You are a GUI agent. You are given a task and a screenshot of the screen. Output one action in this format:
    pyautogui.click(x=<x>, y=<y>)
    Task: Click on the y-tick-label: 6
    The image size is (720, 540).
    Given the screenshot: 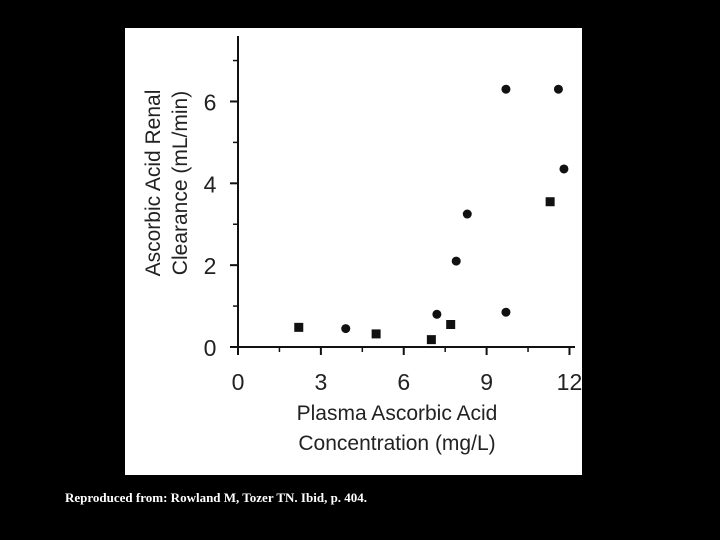 What is the action you would take?
    pyautogui.click(x=210, y=102)
    